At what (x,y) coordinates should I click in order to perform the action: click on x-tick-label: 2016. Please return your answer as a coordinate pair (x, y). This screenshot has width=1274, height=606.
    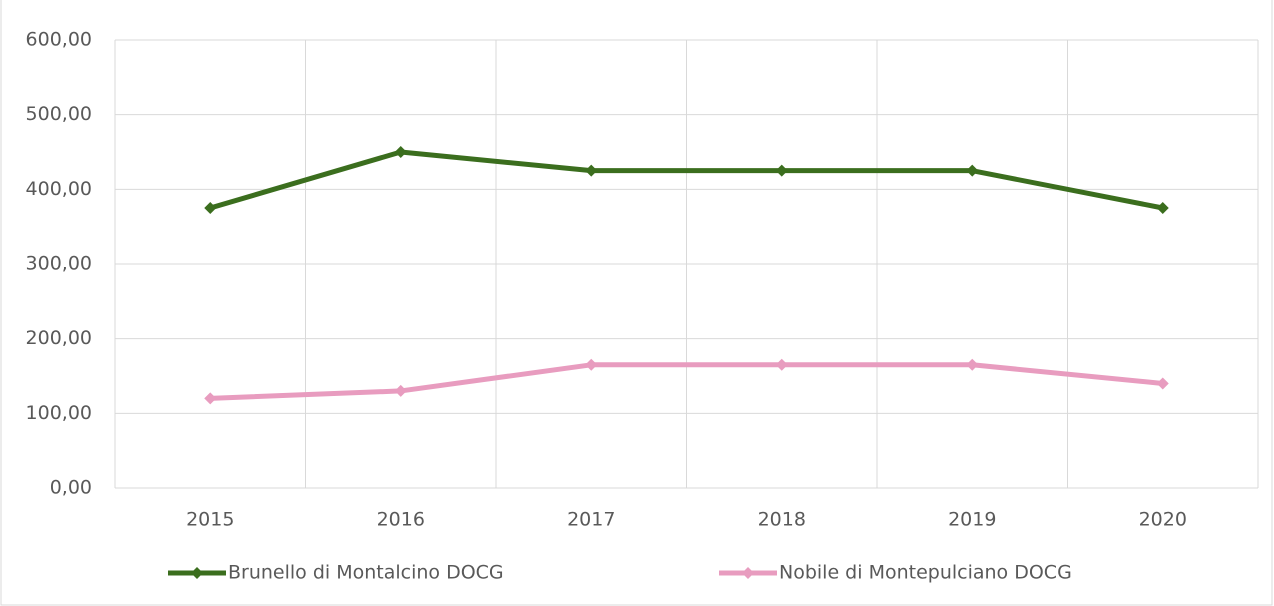
    Looking at the image, I should click on (401, 520).